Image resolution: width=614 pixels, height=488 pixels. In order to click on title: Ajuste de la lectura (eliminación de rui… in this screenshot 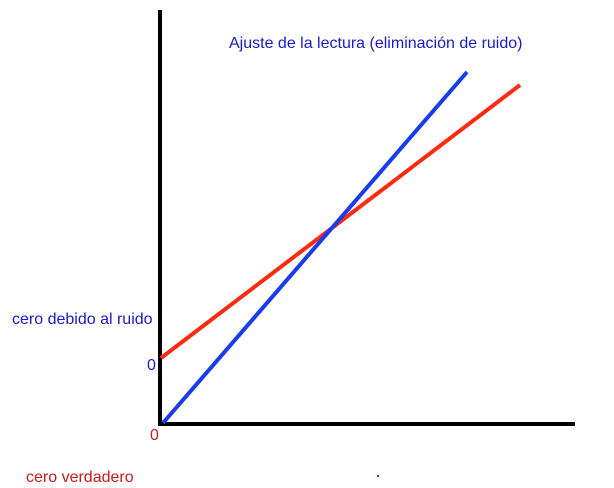, I will do `click(375, 43)`.